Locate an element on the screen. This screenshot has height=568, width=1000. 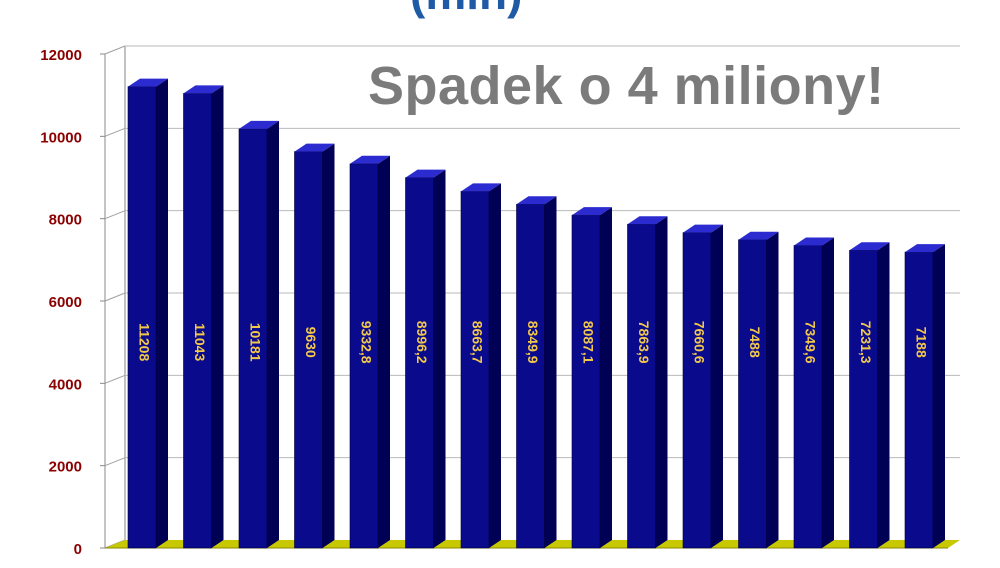
bar-value-label: 9630 is located at coordinates (311, 342).